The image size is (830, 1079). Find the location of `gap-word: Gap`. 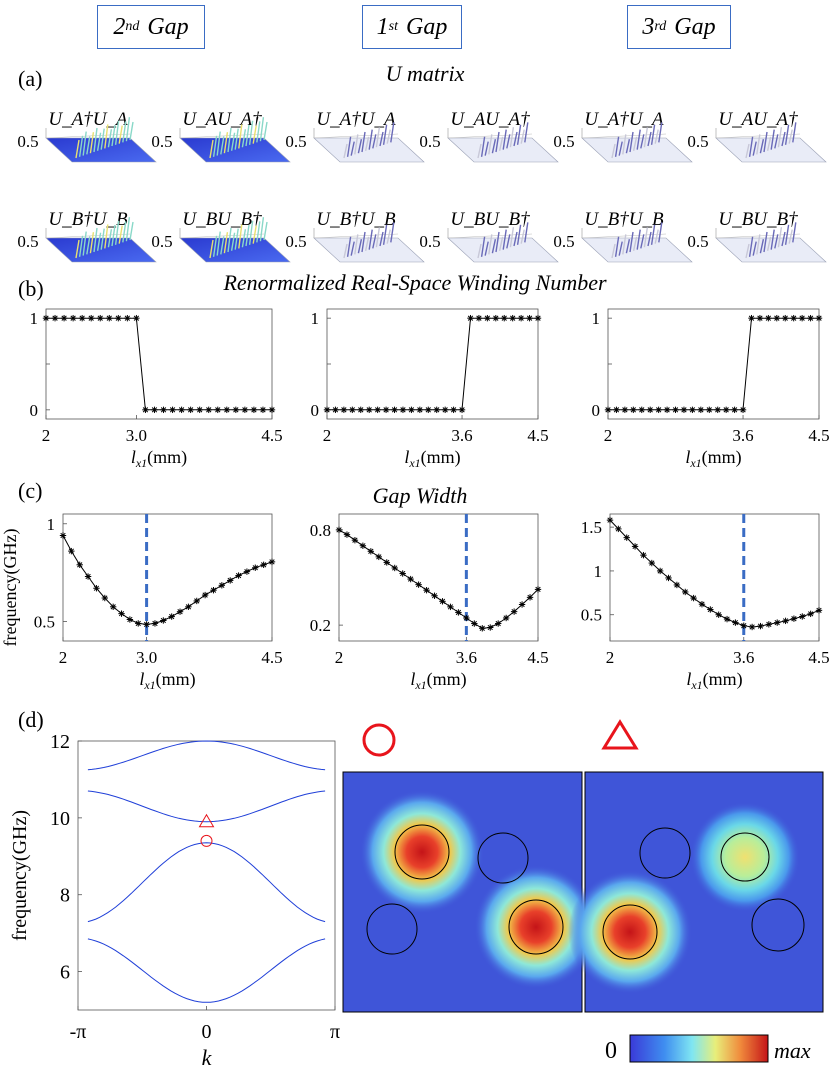

gap-word: Gap is located at coordinates (427, 26).